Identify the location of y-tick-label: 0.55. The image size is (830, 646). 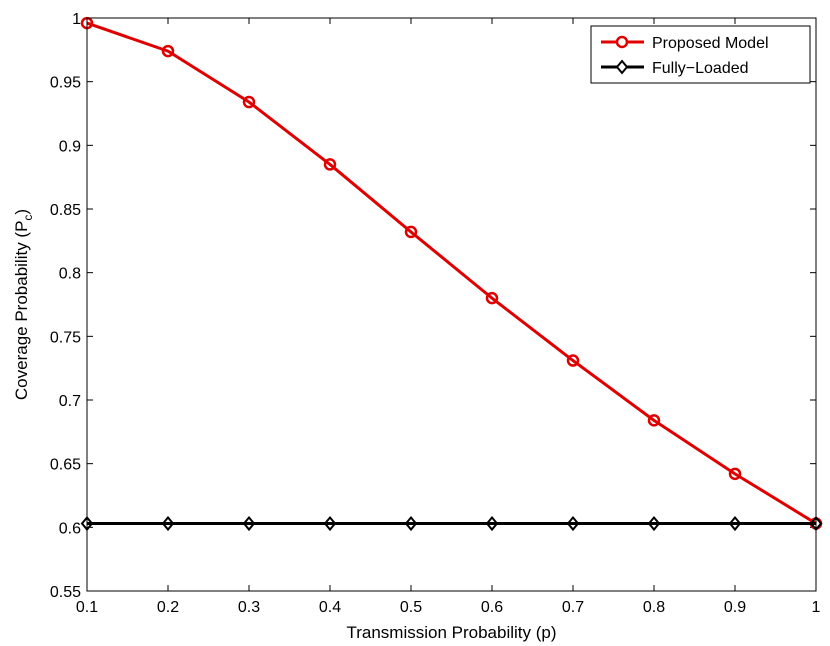
(65, 592).